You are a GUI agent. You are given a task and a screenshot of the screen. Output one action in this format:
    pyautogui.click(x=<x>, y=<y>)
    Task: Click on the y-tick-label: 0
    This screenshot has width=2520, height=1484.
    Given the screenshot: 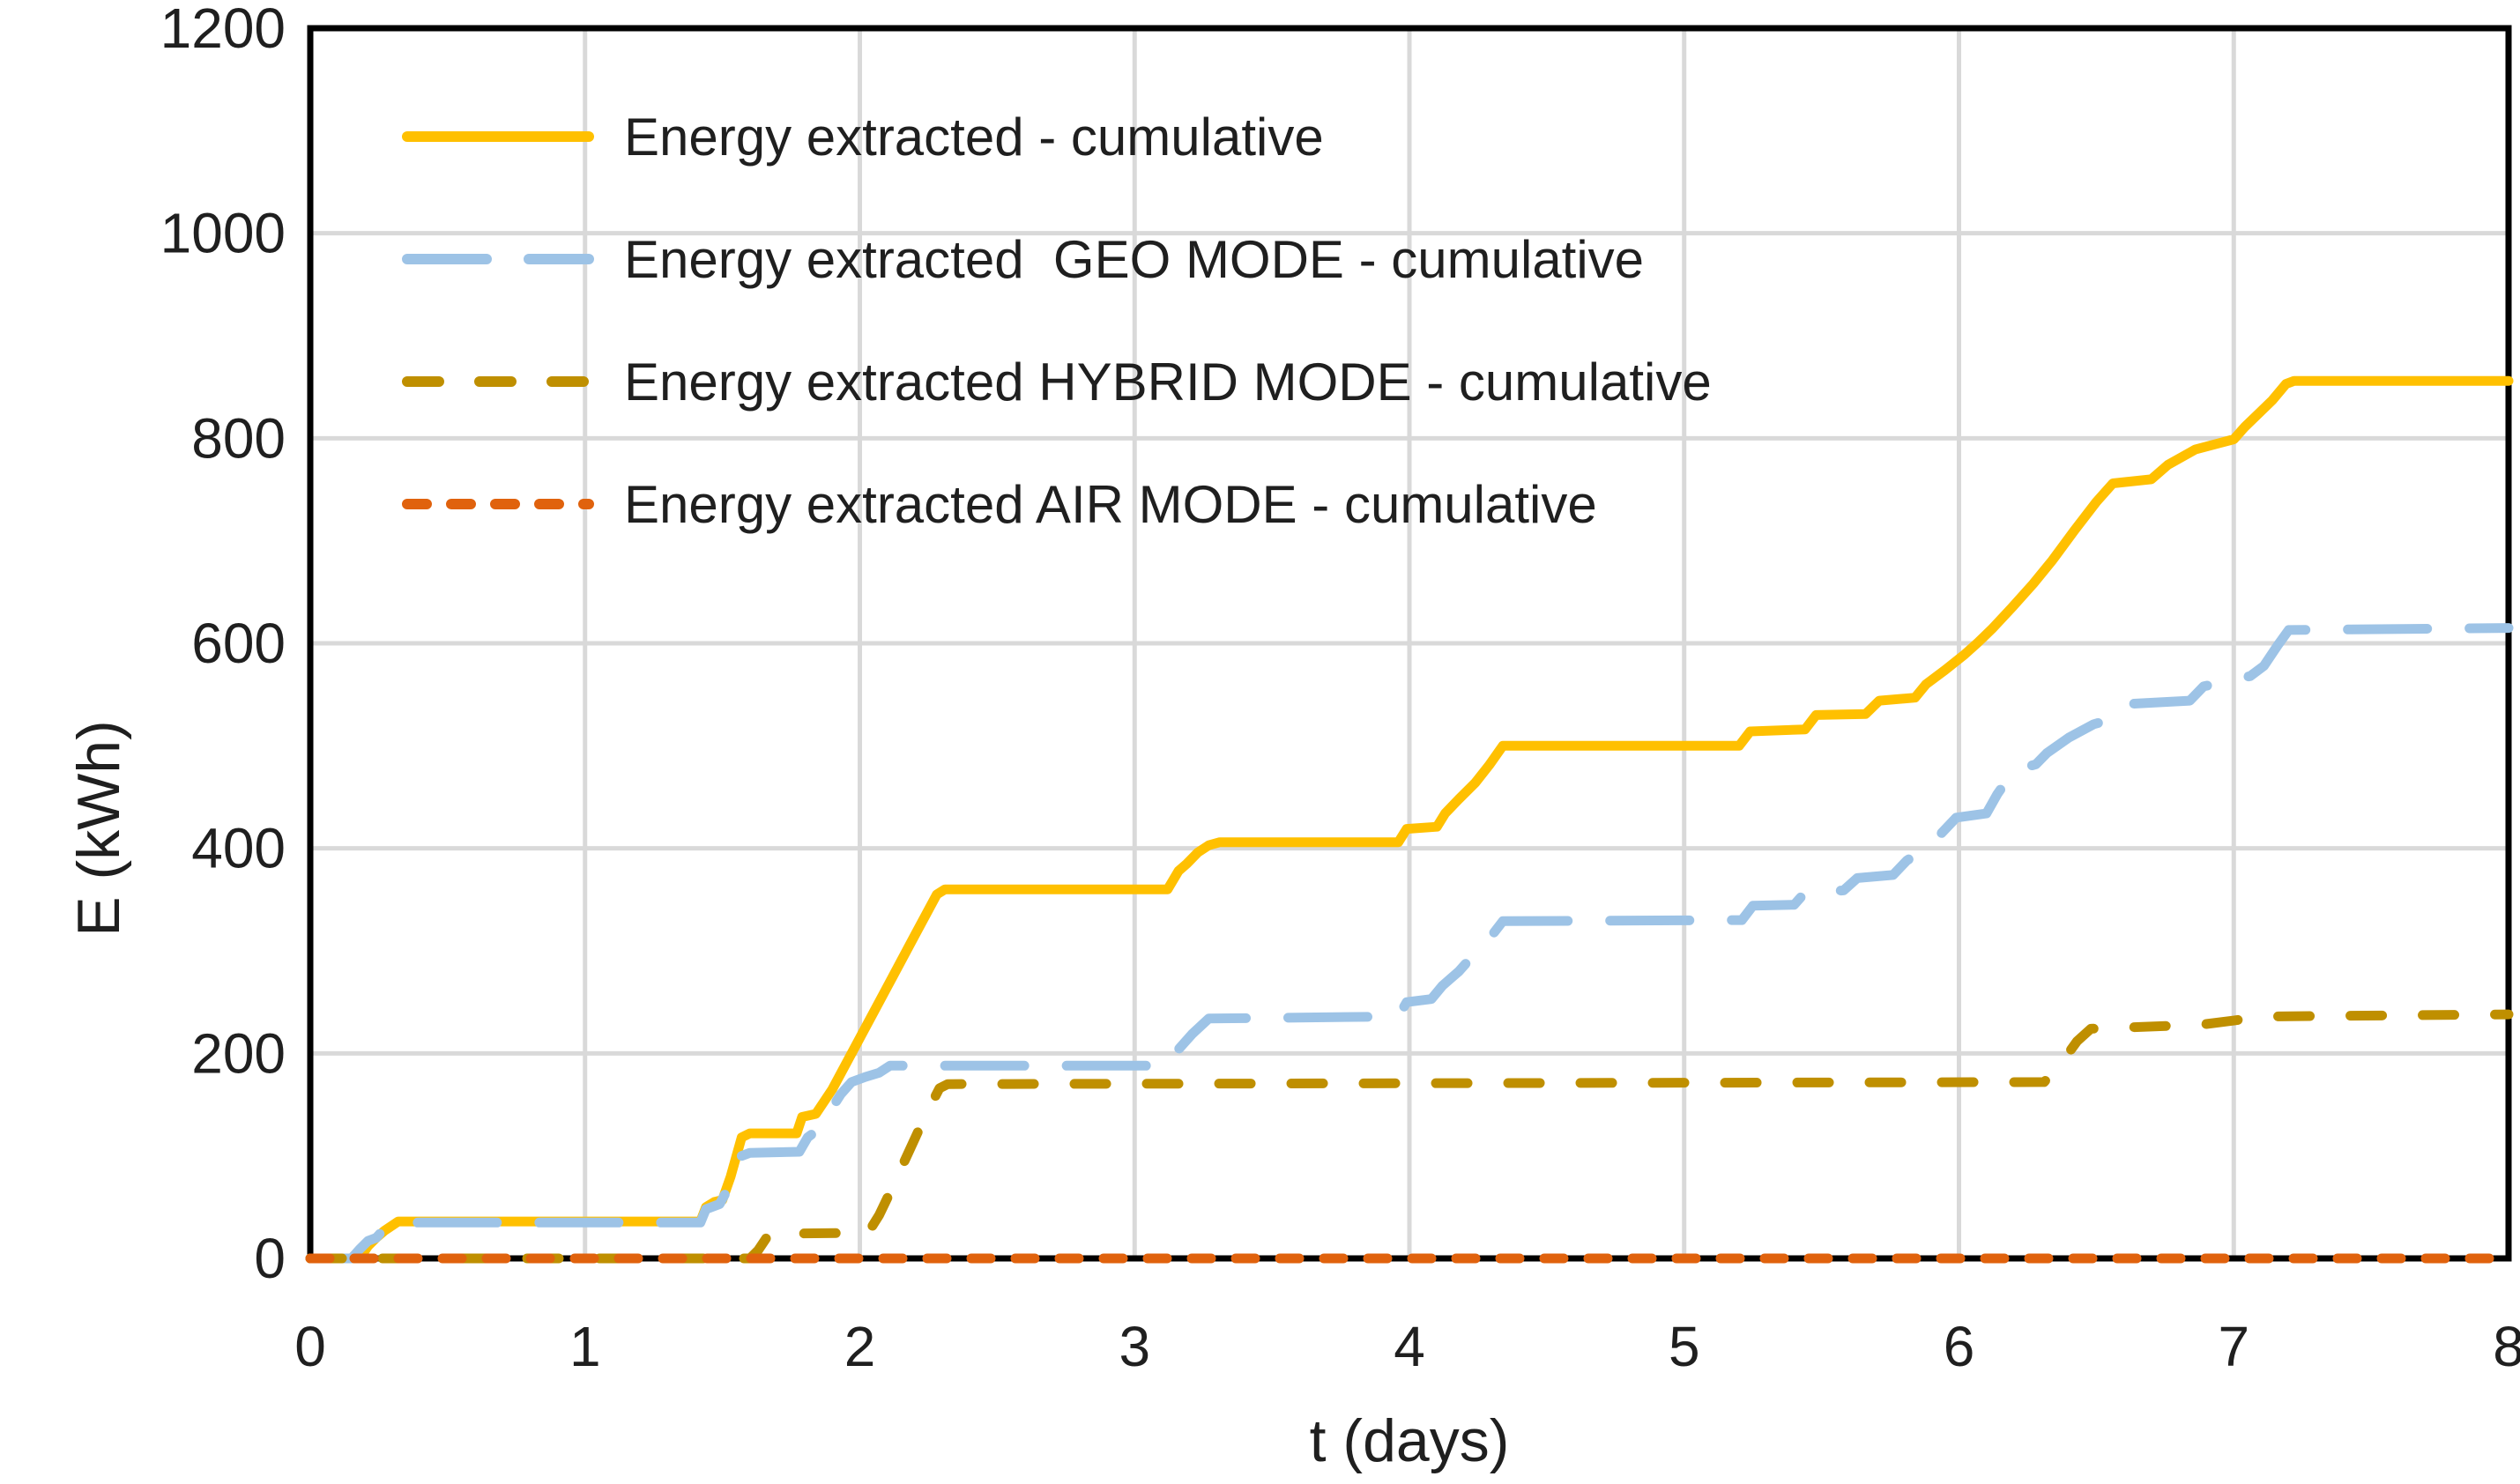 What is the action you would take?
    pyautogui.click(x=270, y=1258)
    